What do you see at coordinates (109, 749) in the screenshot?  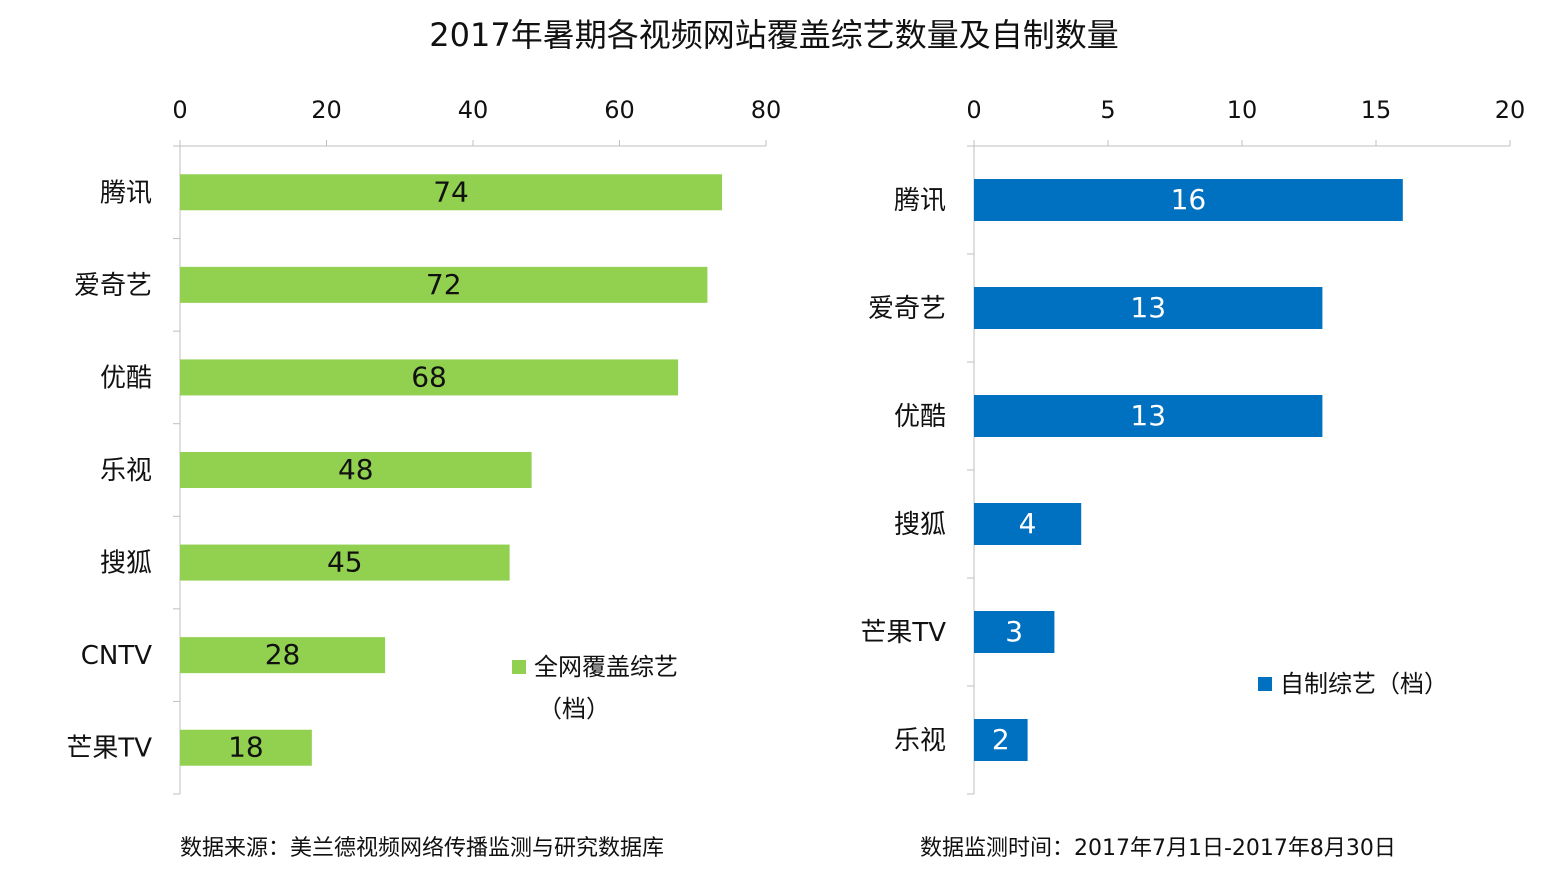 I see `left-category-label: 芒果TV` at bounding box center [109, 749].